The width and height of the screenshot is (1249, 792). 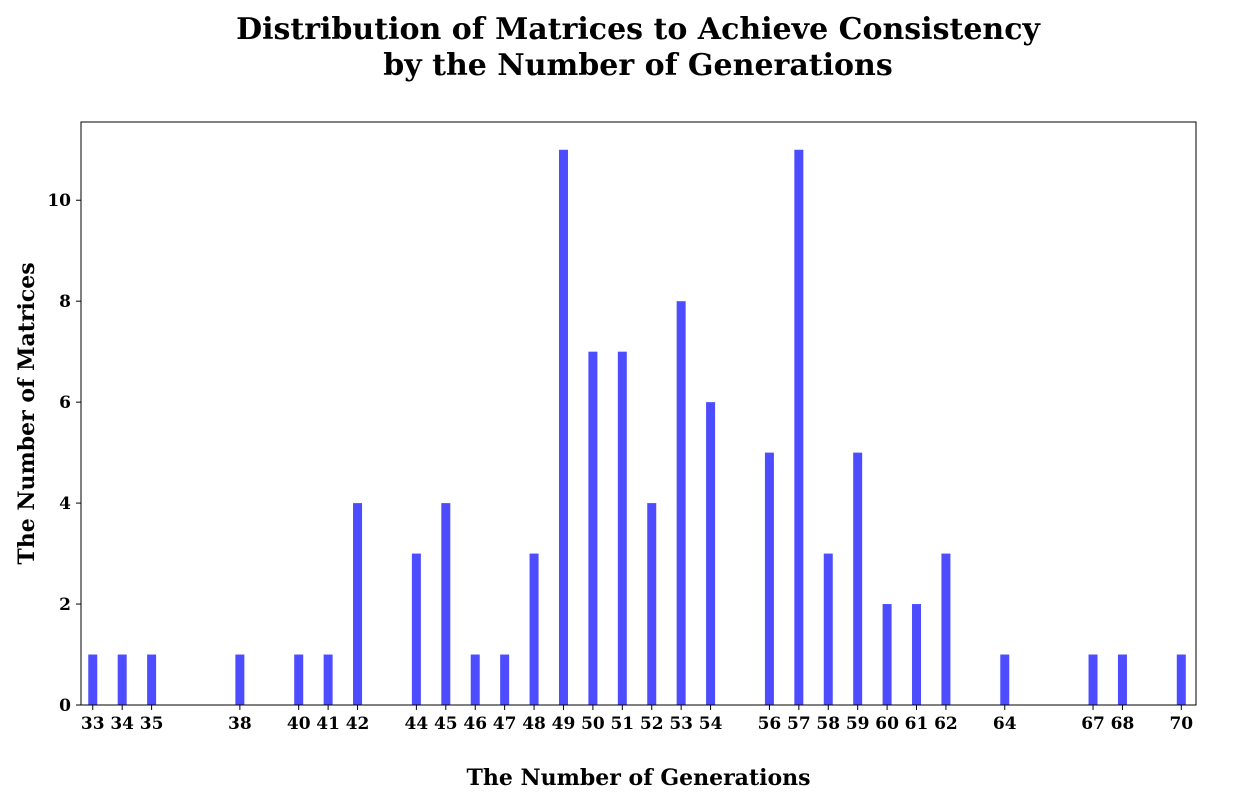 What do you see at coordinates (799, 724) in the screenshot?
I see `x-tick-label-57: 57` at bounding box center [799, 724].